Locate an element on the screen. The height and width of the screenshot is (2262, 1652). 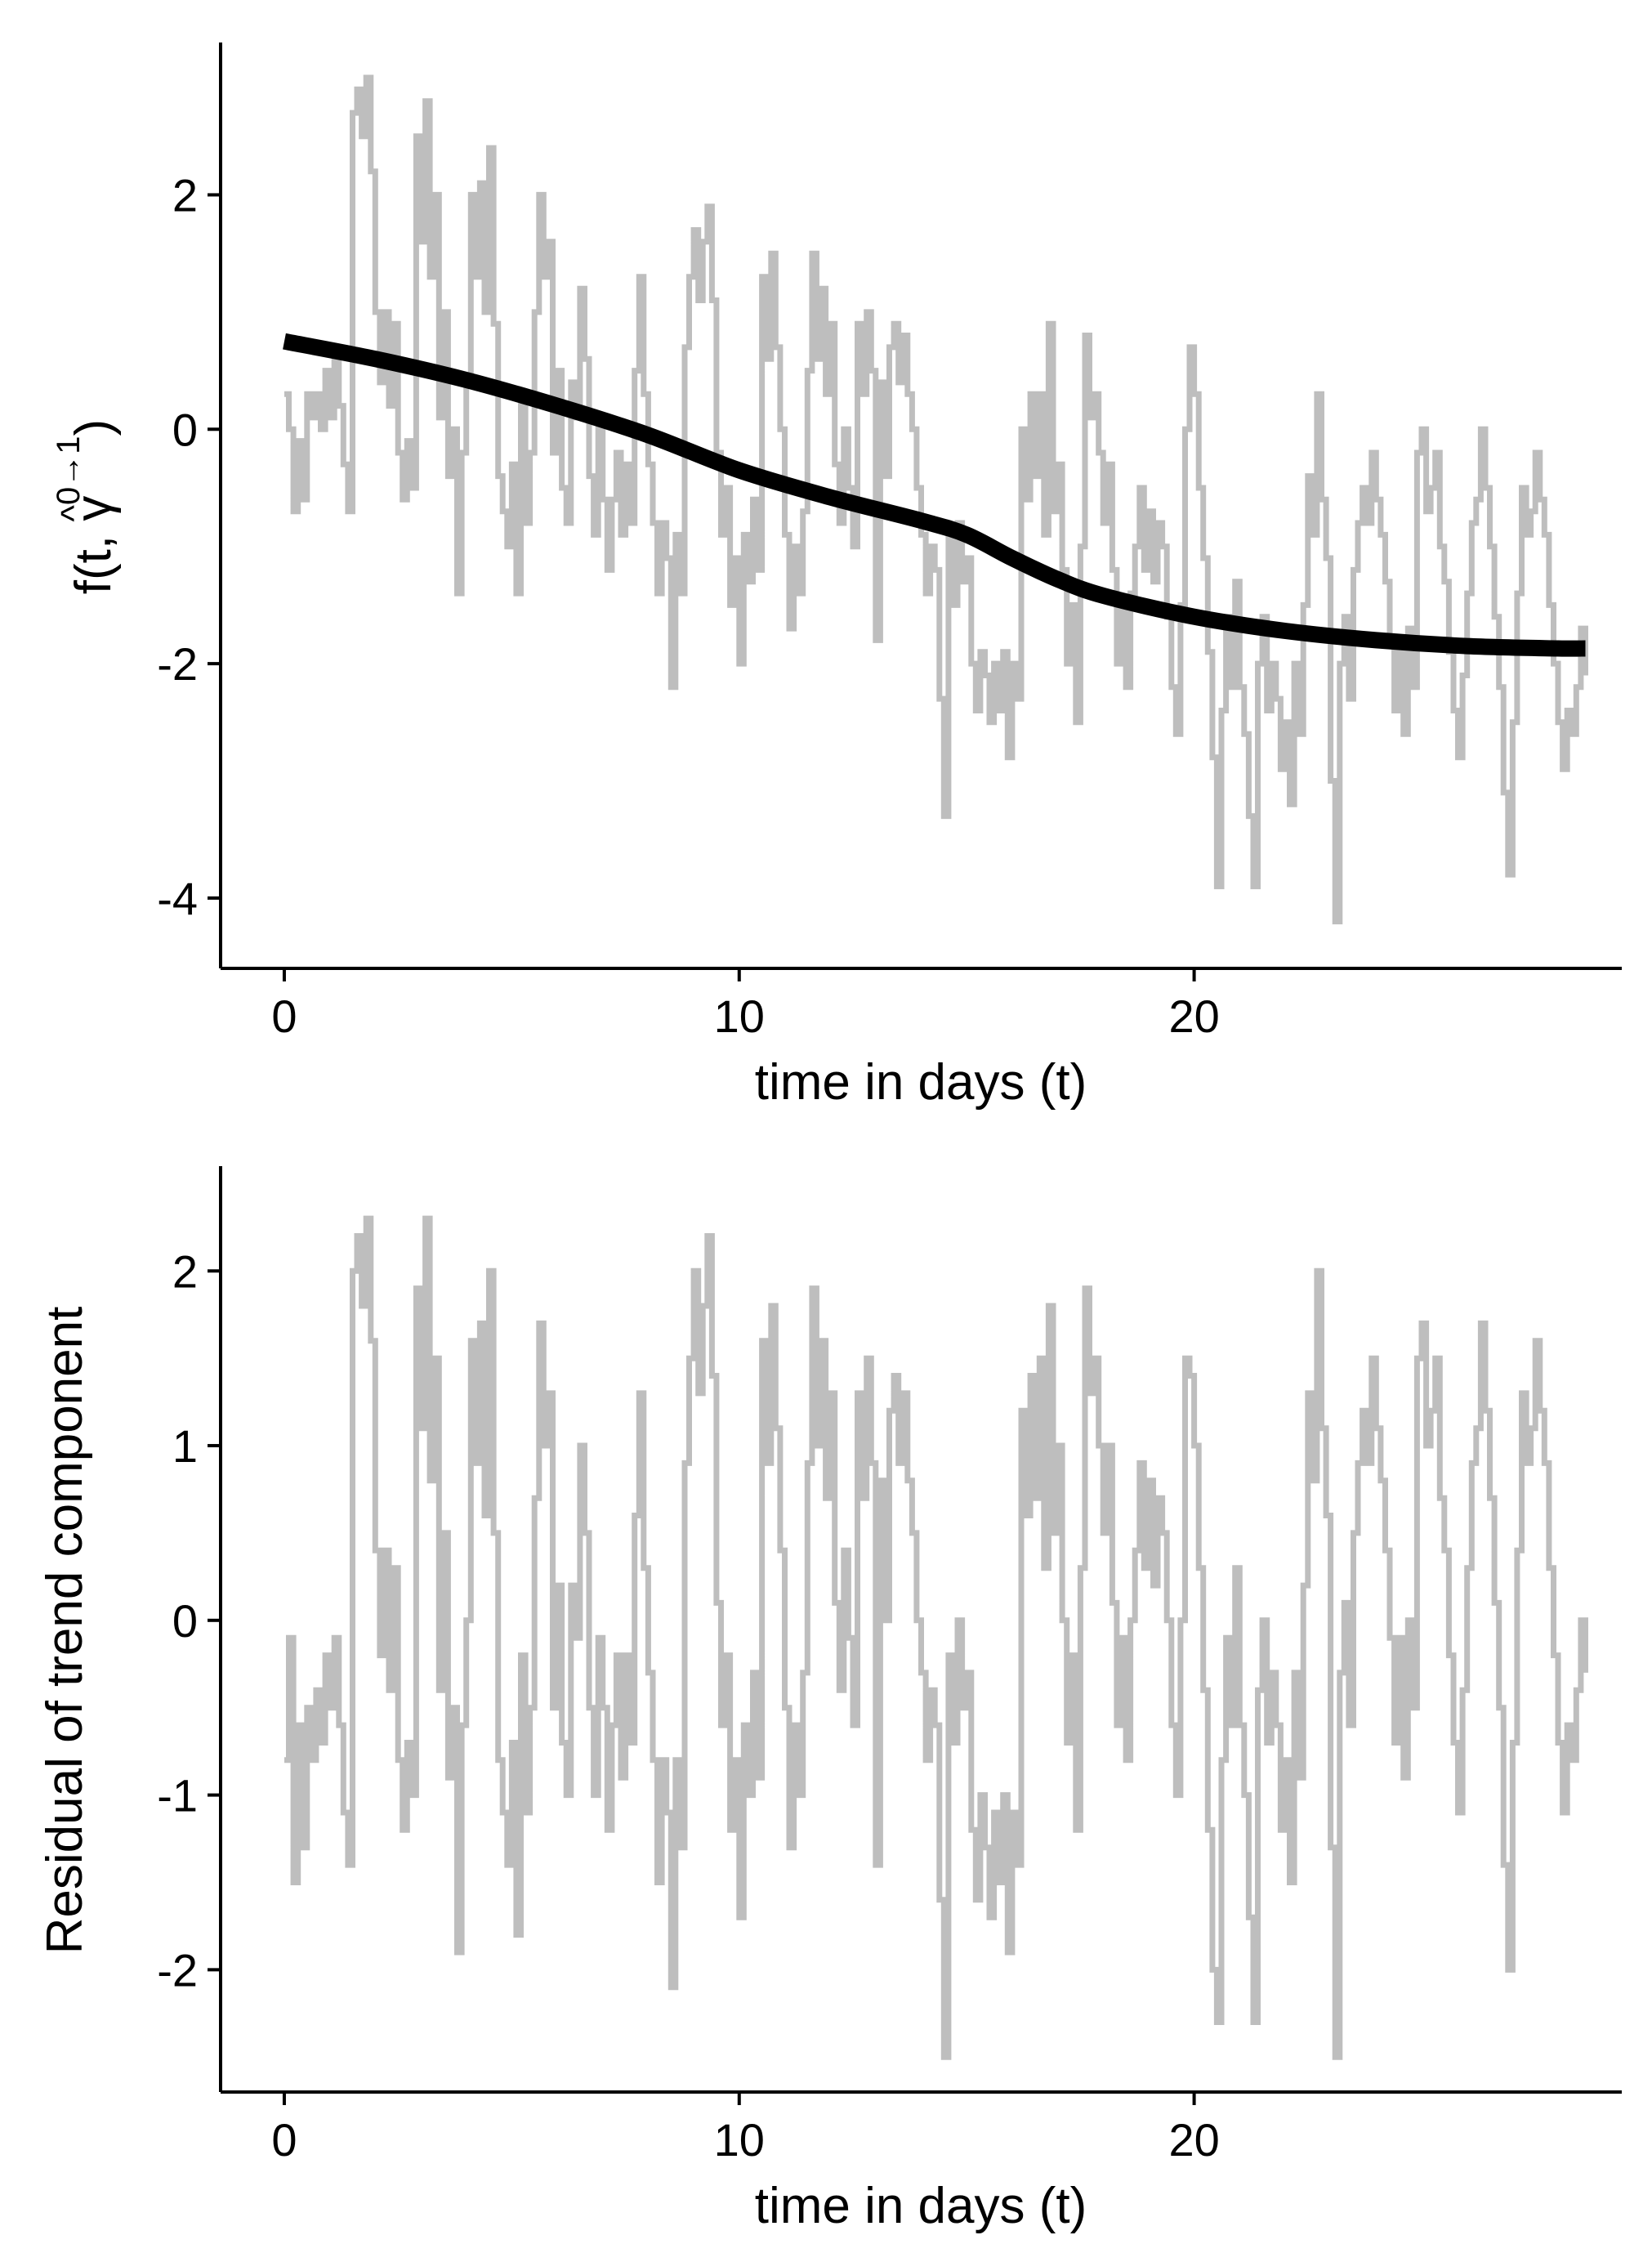
bottom-y-tick-label: -1 is located at coordinates (177, 1796).